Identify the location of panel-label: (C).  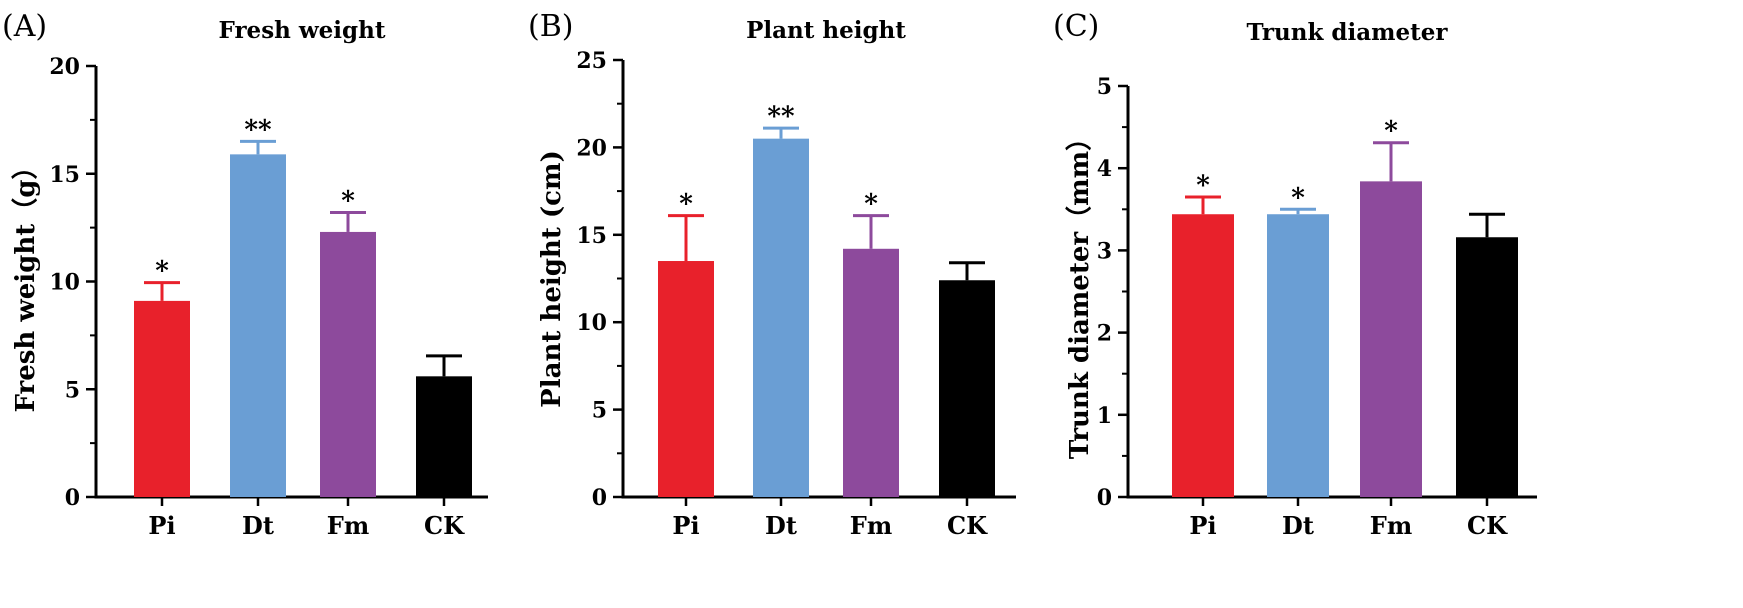
(1076, 26).